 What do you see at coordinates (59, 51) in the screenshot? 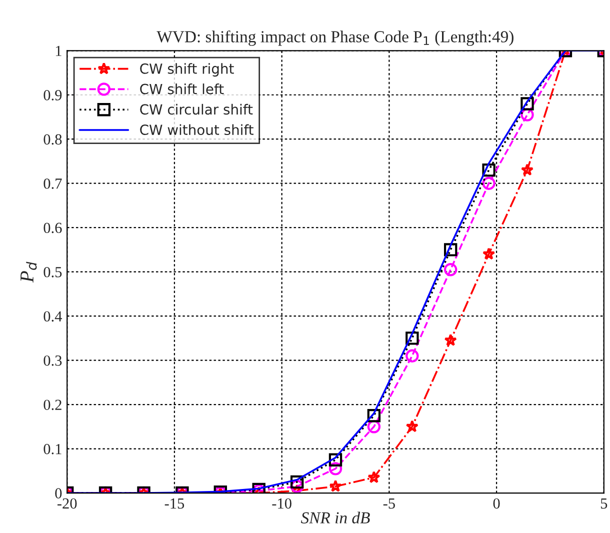
I see `y-tick-label: 1` at bounding box center [59, 51].